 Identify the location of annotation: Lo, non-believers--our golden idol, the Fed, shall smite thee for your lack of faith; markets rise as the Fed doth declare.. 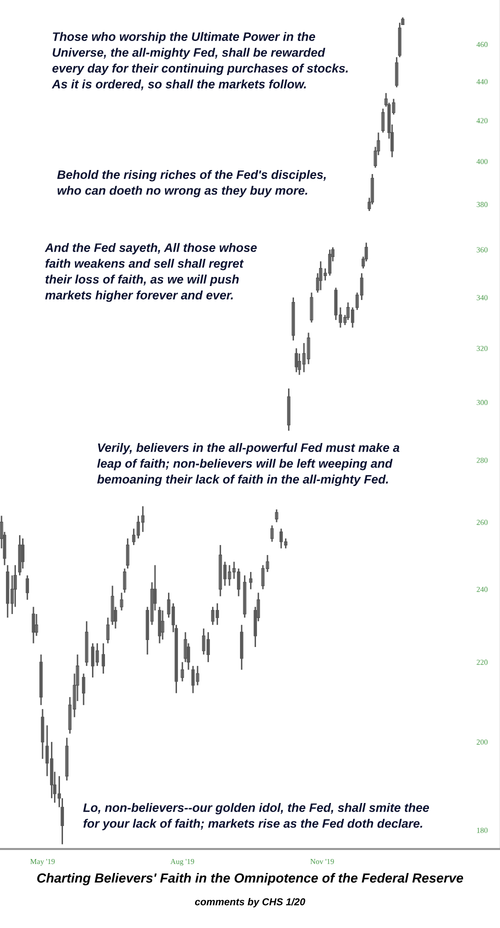
(256, 816).